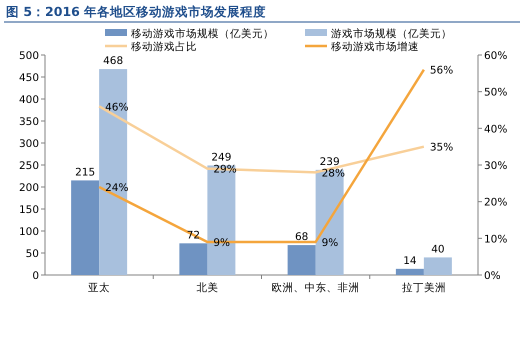 This screenshot has height=342, width=524. I want to click on y2-tick-label: 50%, so click(496, 92).